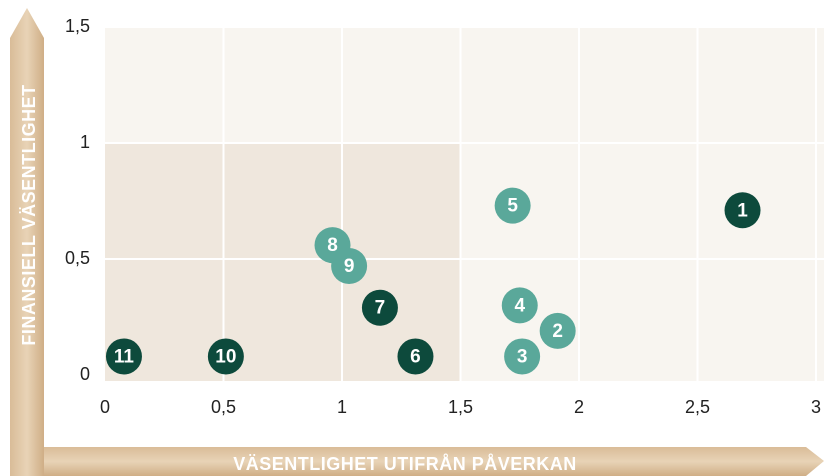 This screenshot has height=476, width=824. I want to click on x-tick-label: 0, so click(105, 407).